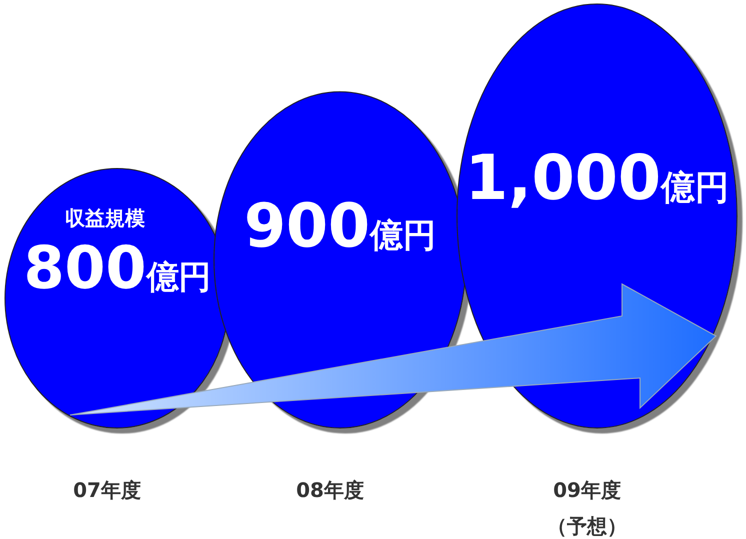  What do you see at coordinates (330, 490) in the screenshot?
I see `category-label: 08年度` at bounding box center [330, 490].